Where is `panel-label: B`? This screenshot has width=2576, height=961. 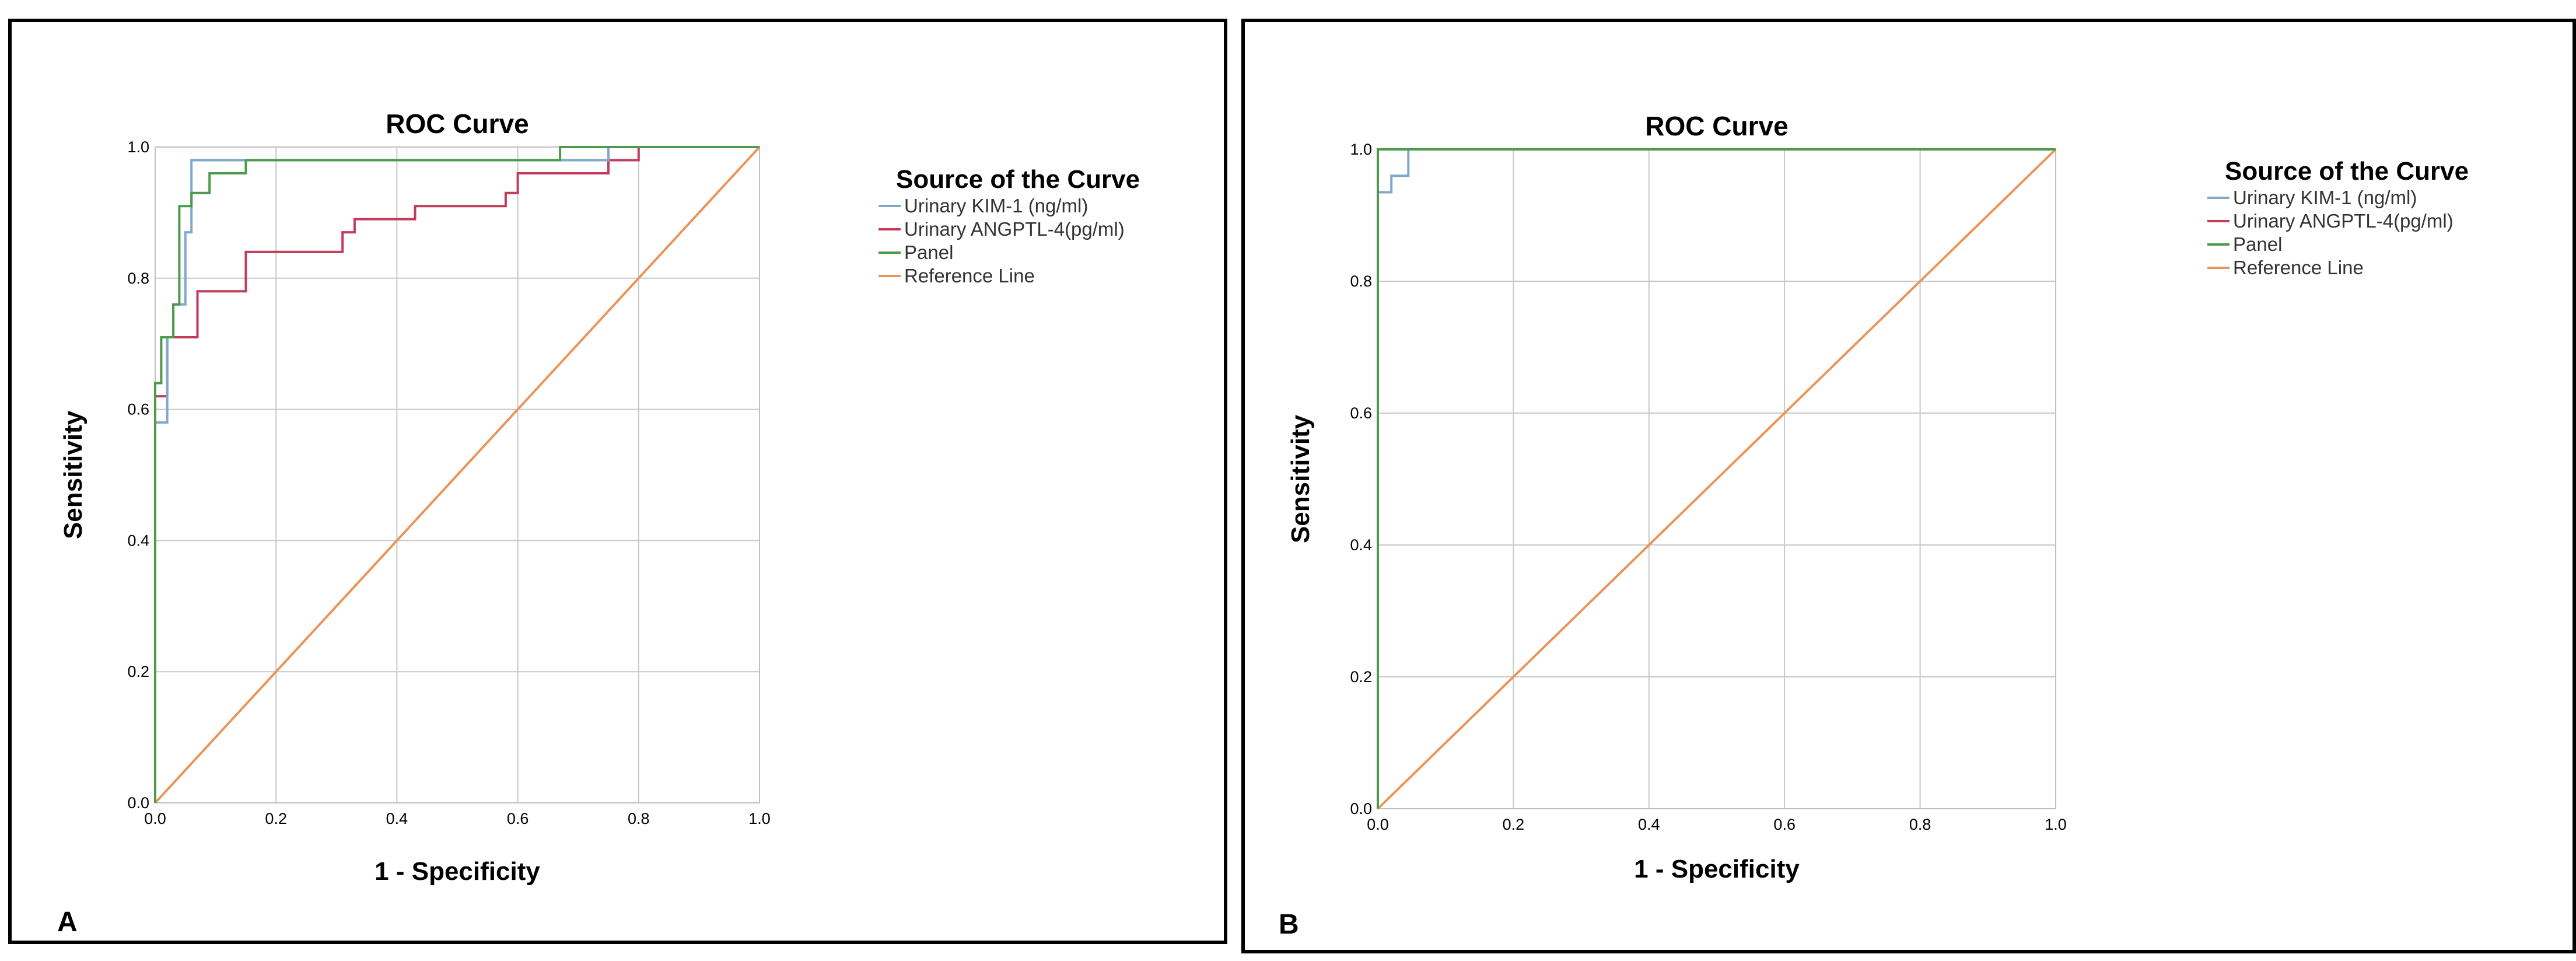
panel-label: B is located at coordinates (1289, 924).